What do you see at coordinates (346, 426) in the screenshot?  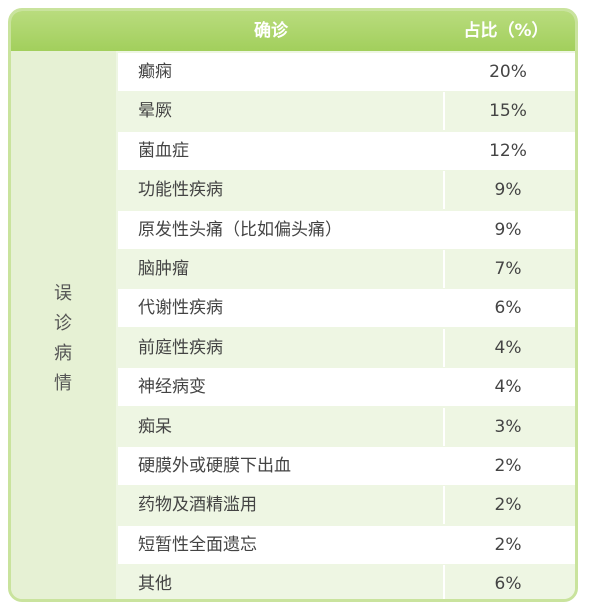 I see `table-row: 痴呆 3%` at bounding box center [346, 426].